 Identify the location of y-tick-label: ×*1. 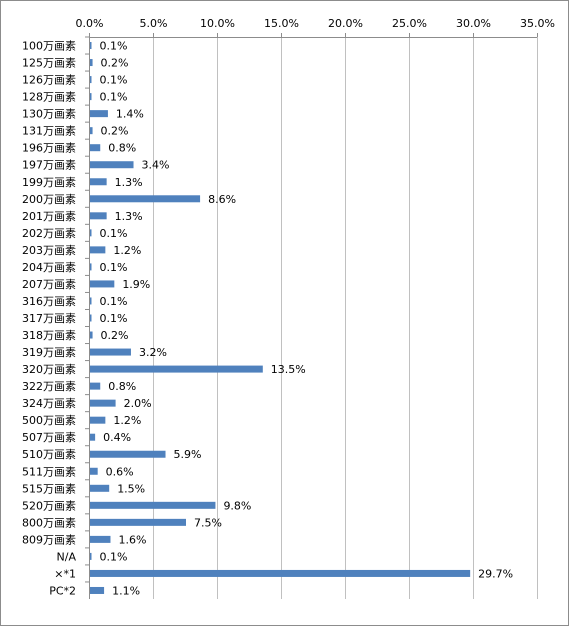
(65, 573).